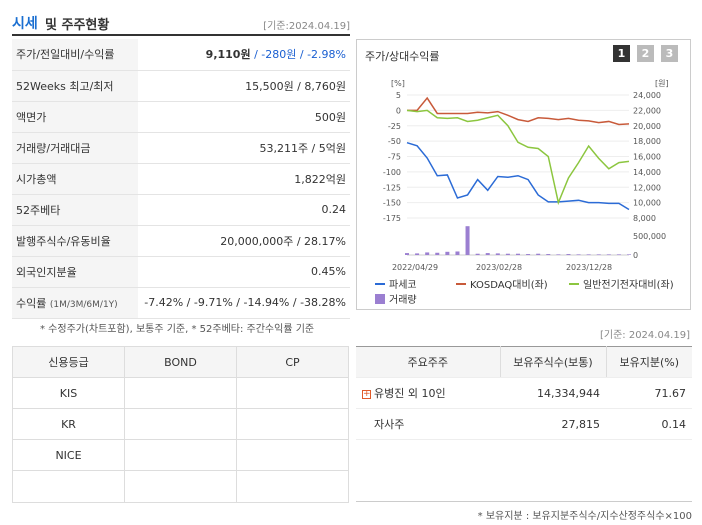 This screenshot has width=702, height=525. I want to click on left-tick-label: -50, so click(394, 141).